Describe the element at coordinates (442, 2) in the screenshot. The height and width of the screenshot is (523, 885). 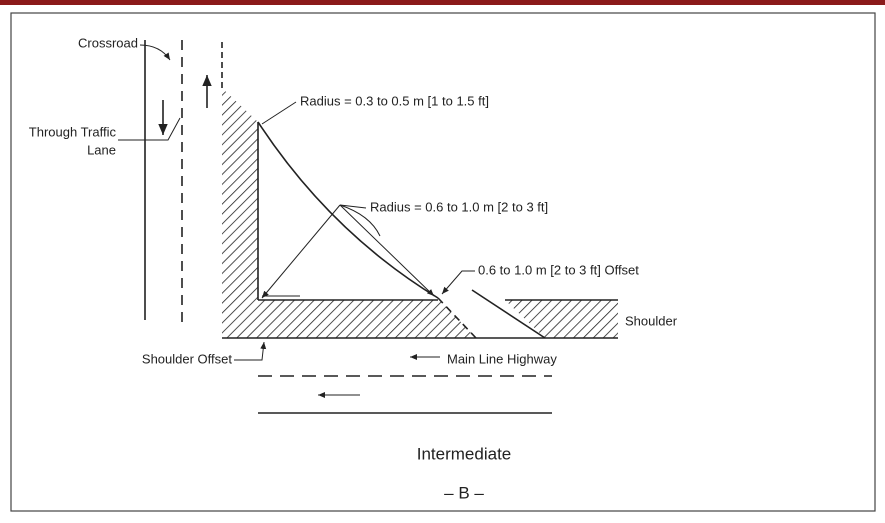
I see `top-bar` at that location.